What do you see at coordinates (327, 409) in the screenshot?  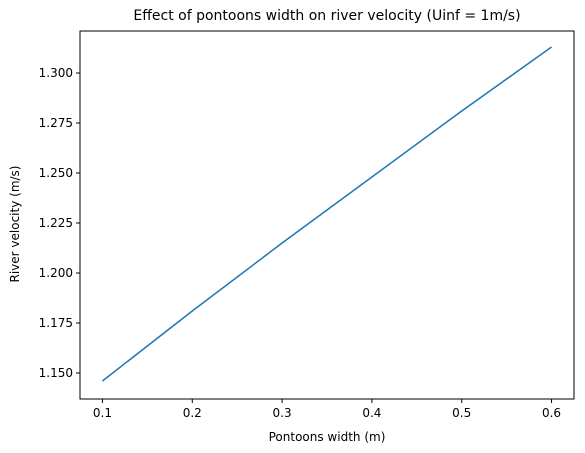 I see `x-axis-ticks: 0.1 0.2 0.3 0.4 0.5 0.6` at bounding box center [327, 409].